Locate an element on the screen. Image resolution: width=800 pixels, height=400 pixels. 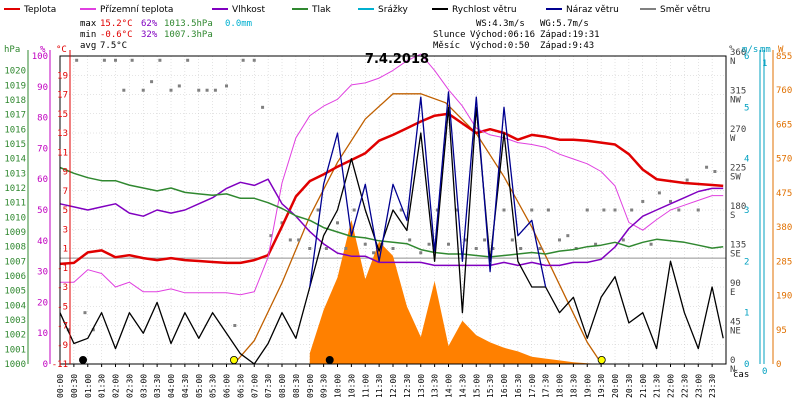
y-tick-label-pct: 0 is located at coordinates (45, 365).